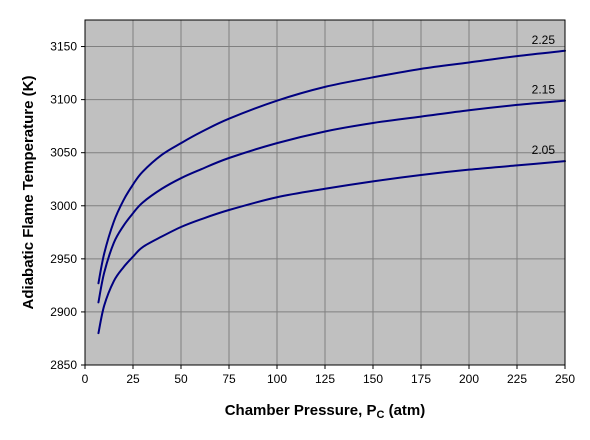  I want to click on series-label-2-25: 2.25, so click(544, 40).